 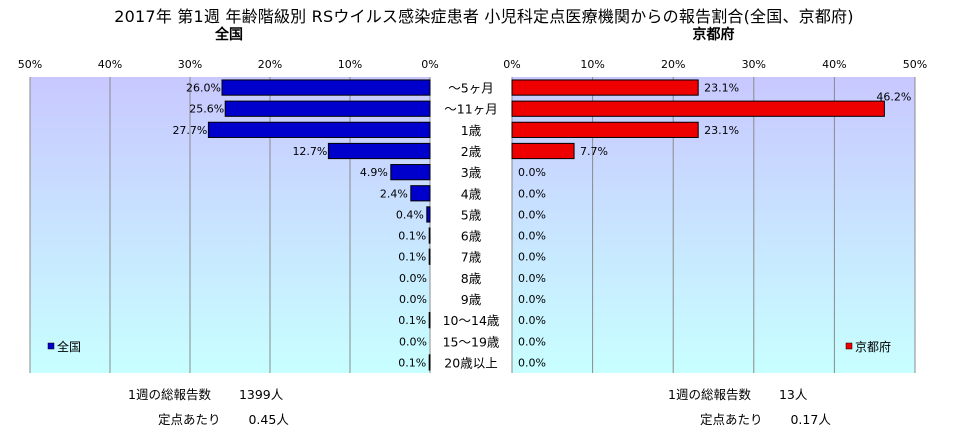 What do you see at coordinates (471, 320) in the screenshot?
I see `category-label: 10〜14歳` at bounding box center [471, 320].